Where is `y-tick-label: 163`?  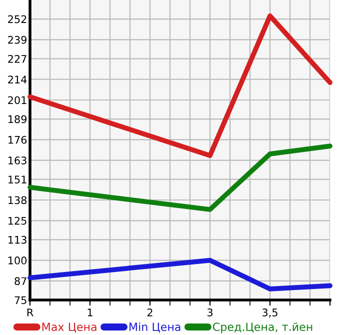
y-tick-label: 163 is located at coordinates (17, 160).